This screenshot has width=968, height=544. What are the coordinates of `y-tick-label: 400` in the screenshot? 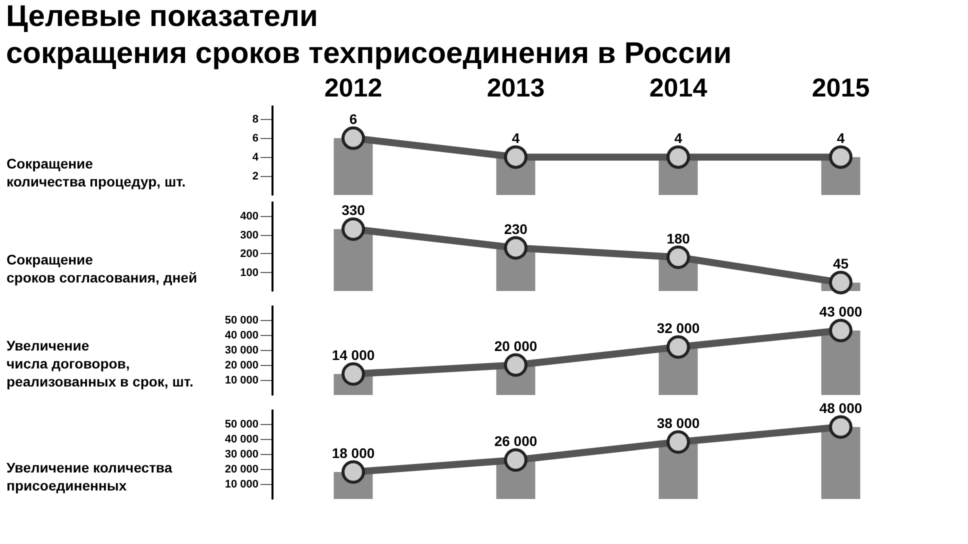 It's located at (249, 216).